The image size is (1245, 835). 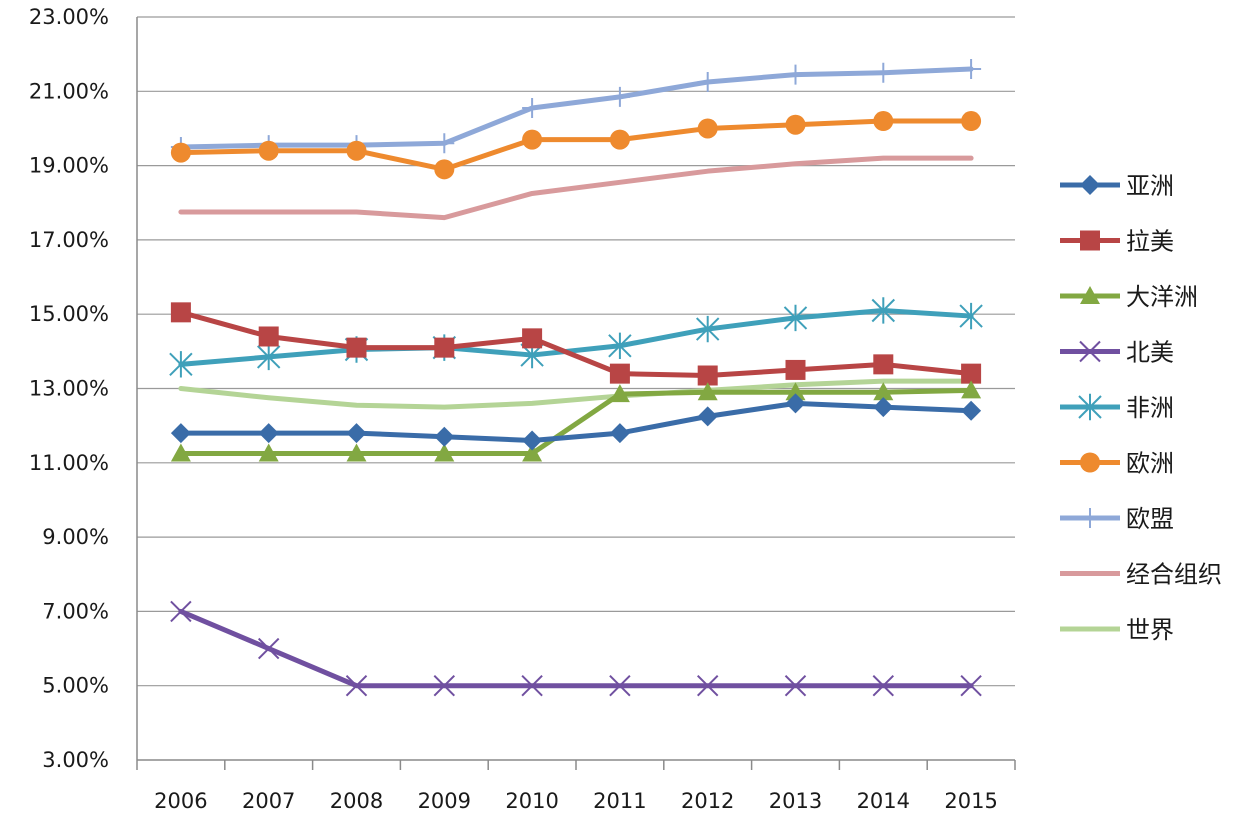 What do you see at coordinates (1117, 519) in the screenshot?
I see `legend-item: 欧盟` at bounding box center [1117, 519].